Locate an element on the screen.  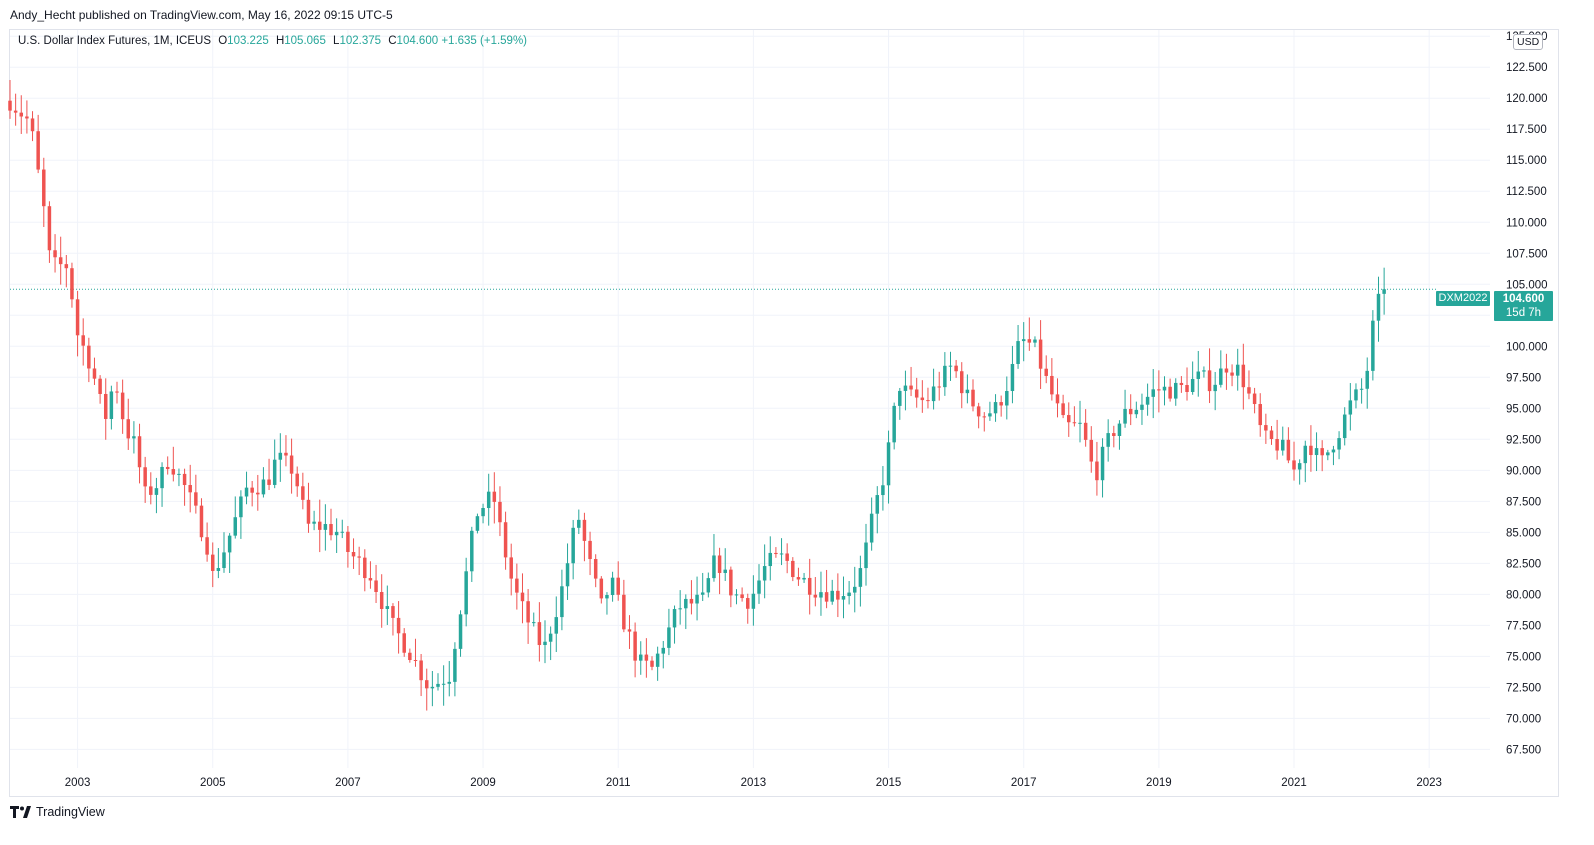
x-tick-label: 2009 is located at coordinates (483, 783).